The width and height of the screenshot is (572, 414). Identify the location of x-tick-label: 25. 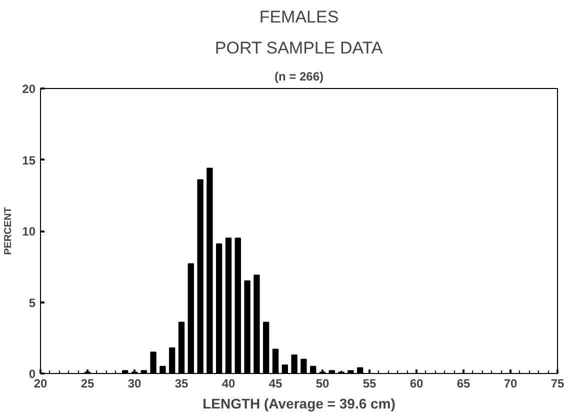
(87, 383).